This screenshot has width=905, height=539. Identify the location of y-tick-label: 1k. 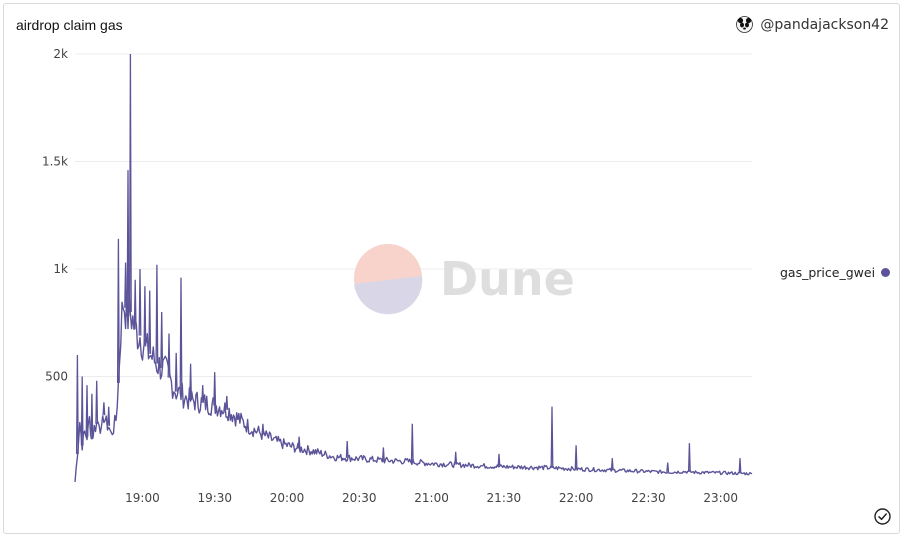
(60, 269).